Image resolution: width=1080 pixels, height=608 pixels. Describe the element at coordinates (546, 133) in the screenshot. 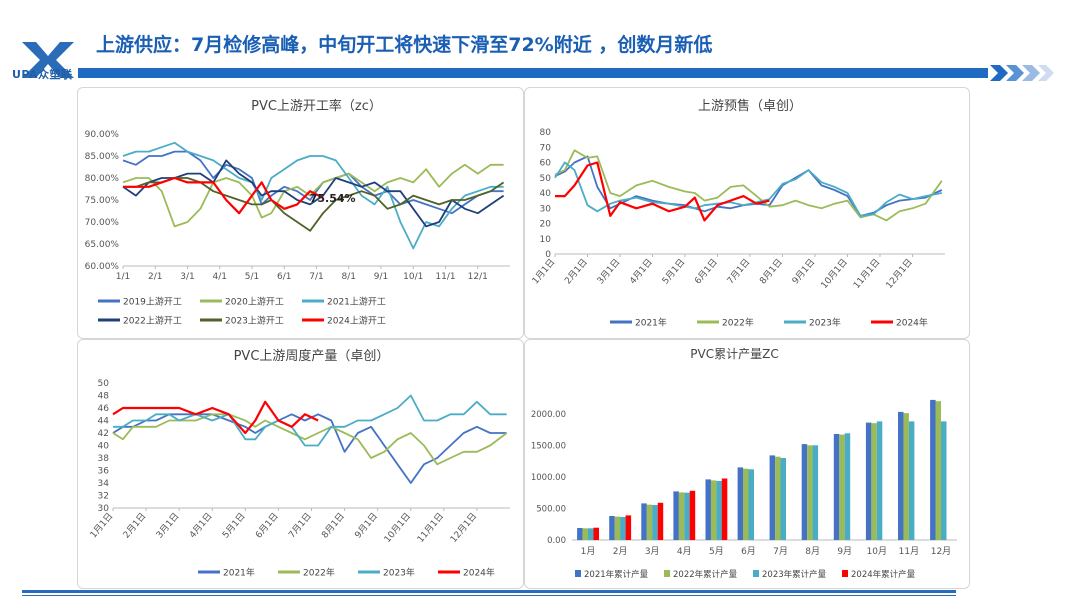

I see `y-tick-label: 80` at that location.